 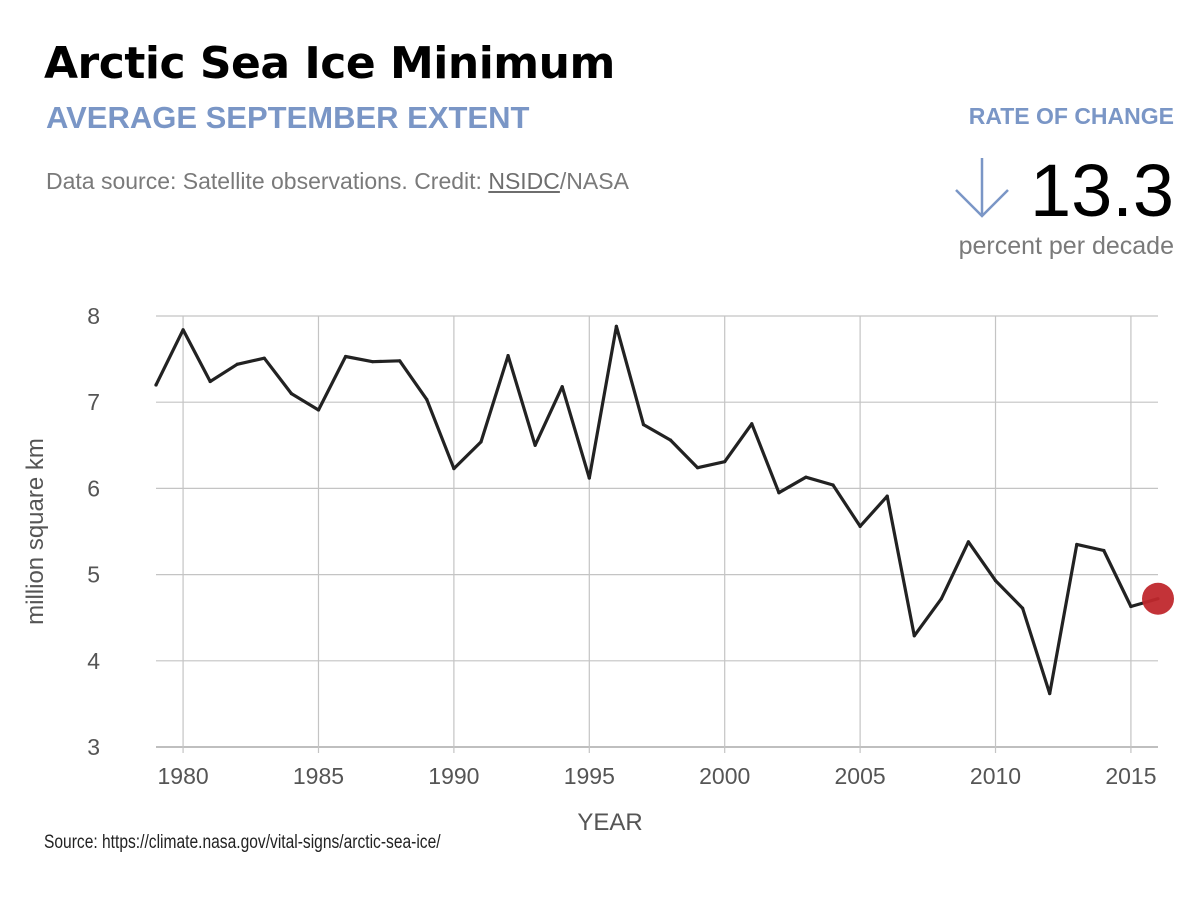 What do you see at coordinates (670, 440) in the screenshot?
I see `data-point-1998` at bounding box center [670, 440].